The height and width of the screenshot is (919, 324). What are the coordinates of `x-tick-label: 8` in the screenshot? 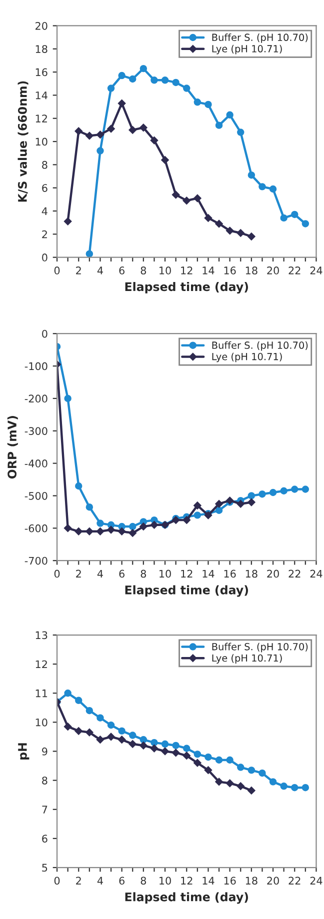 It's located at (143, 574).